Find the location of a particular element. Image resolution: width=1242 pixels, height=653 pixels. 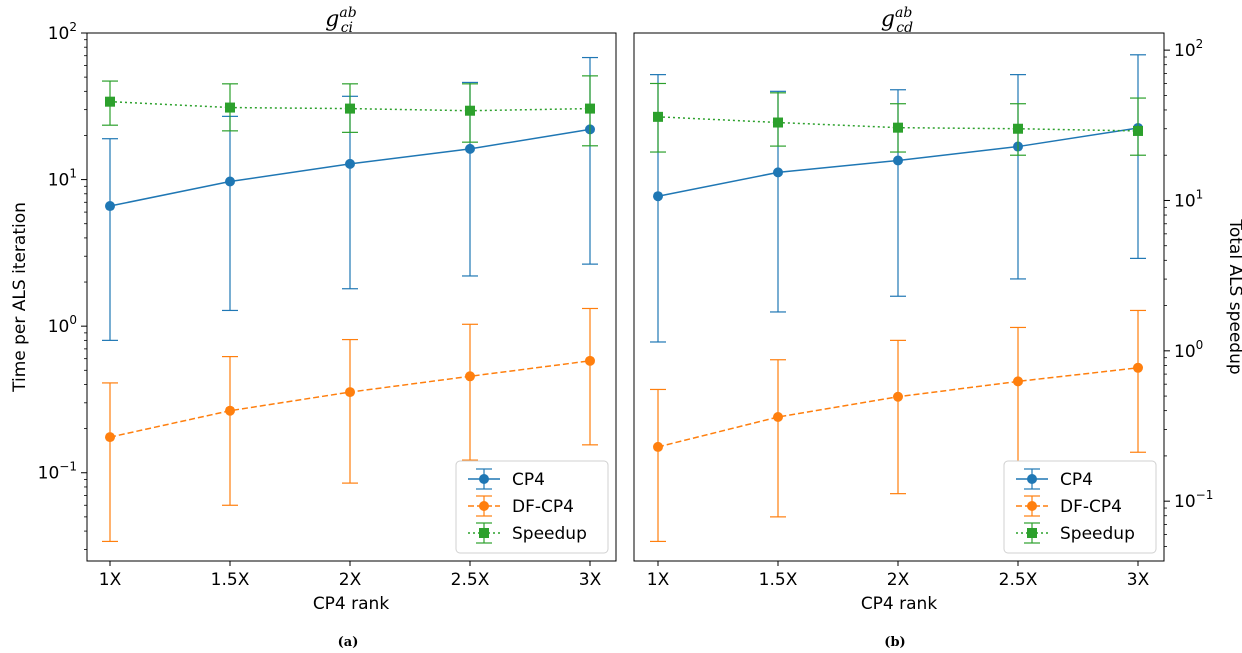

y-tick-label: 10⁻¹ is located at coordinates (57, 472).